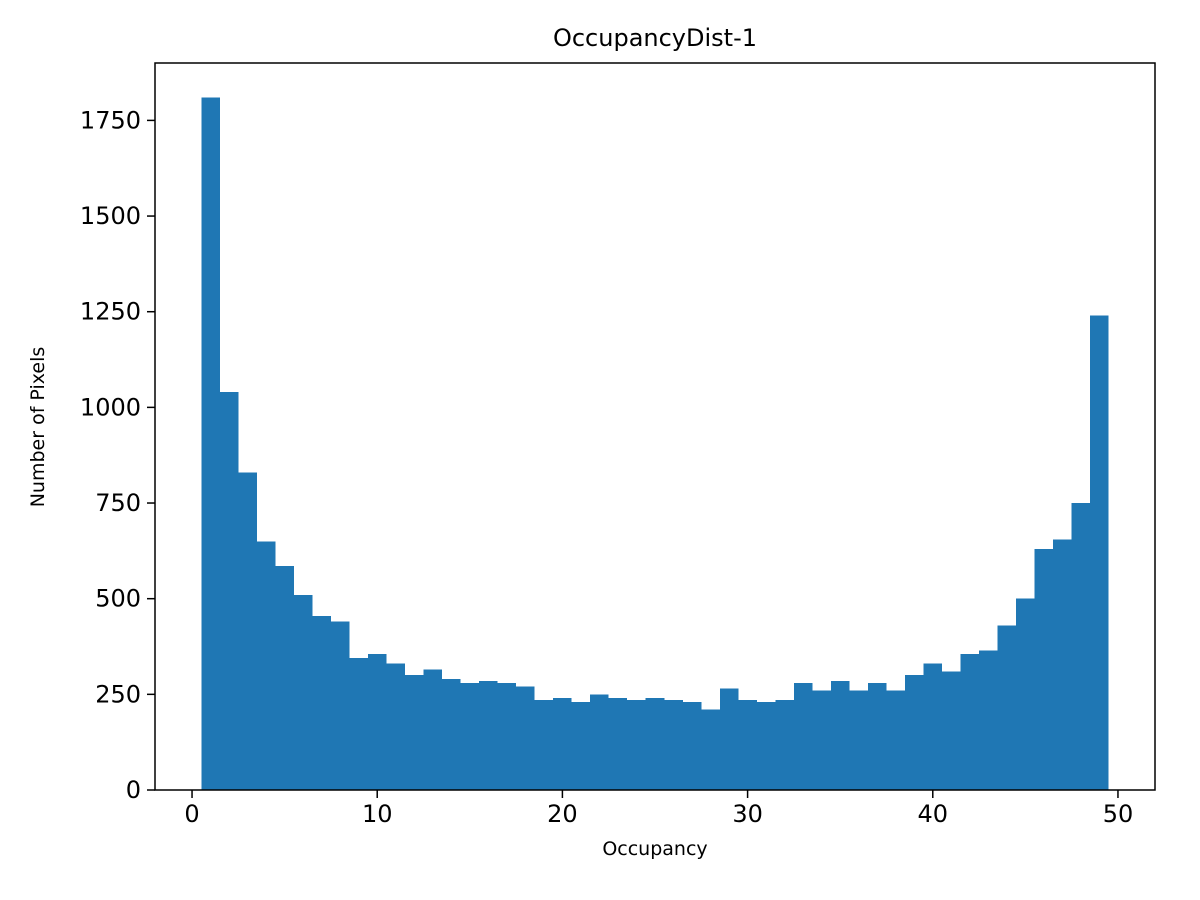 Image resolution: width=1200 pixels, height=900 pixels. I want to click on y-tick-label: 0, so click(133, 790).